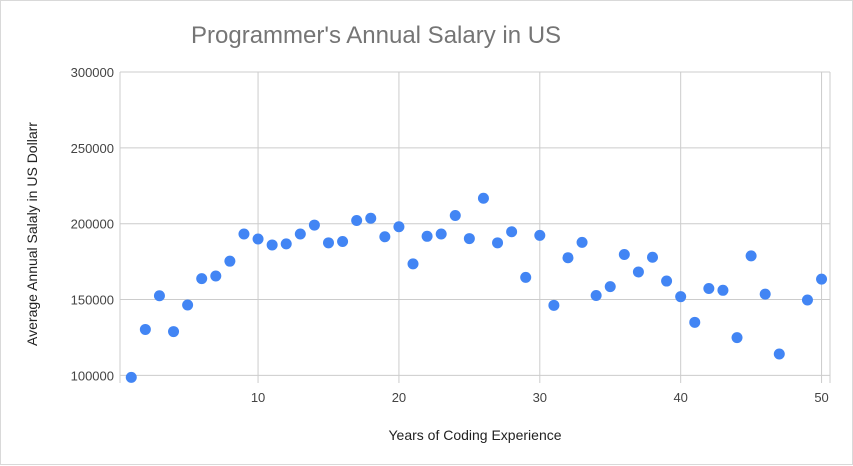 The image size is (853, 466). What do you see at coordinates (376, 35) in the screenshot?
I see `chart-title: Programmer's Annual Salary in US` at bounding box center [376, 35].